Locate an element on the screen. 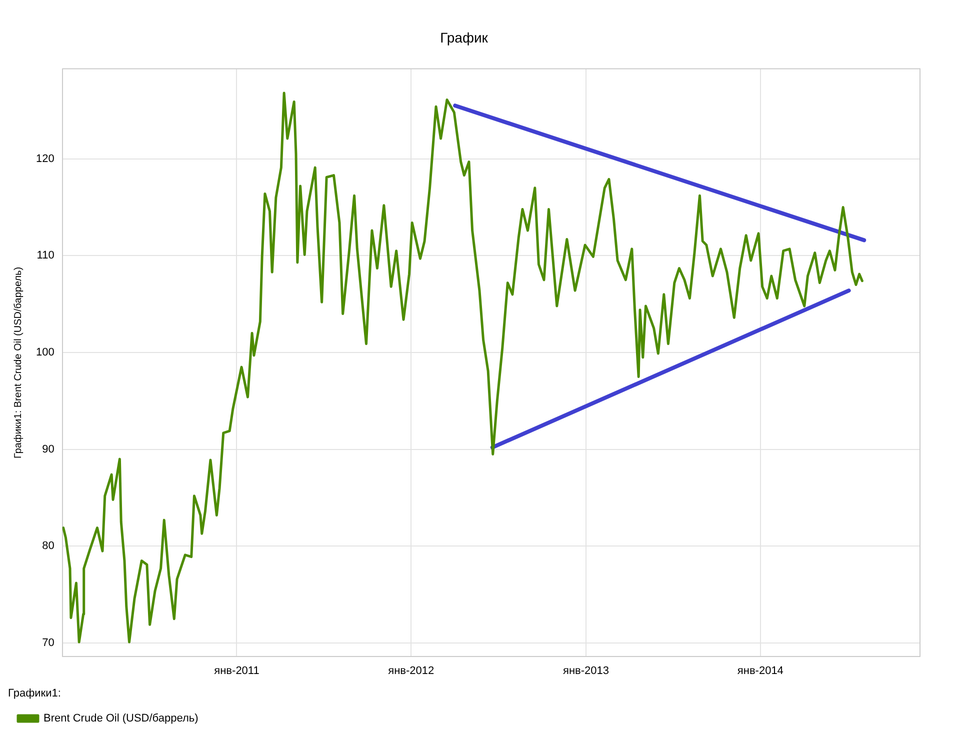 This screenshot has width=960, height=738. y-tick-label: 120 is located at coordinates (45, 158).